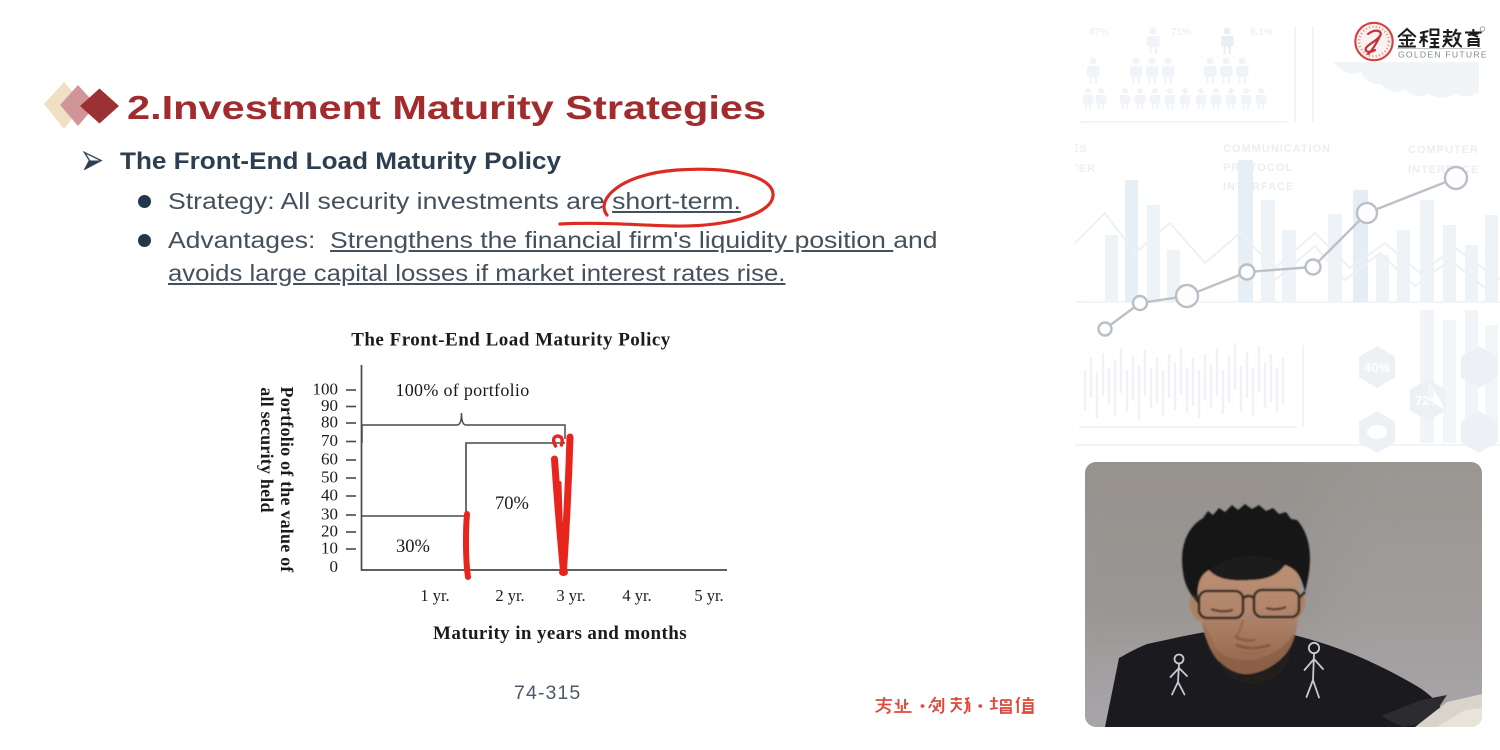  Describe the element at coordinates (329, 405) in the screenshot. I see `svg-text: 90` at that location.